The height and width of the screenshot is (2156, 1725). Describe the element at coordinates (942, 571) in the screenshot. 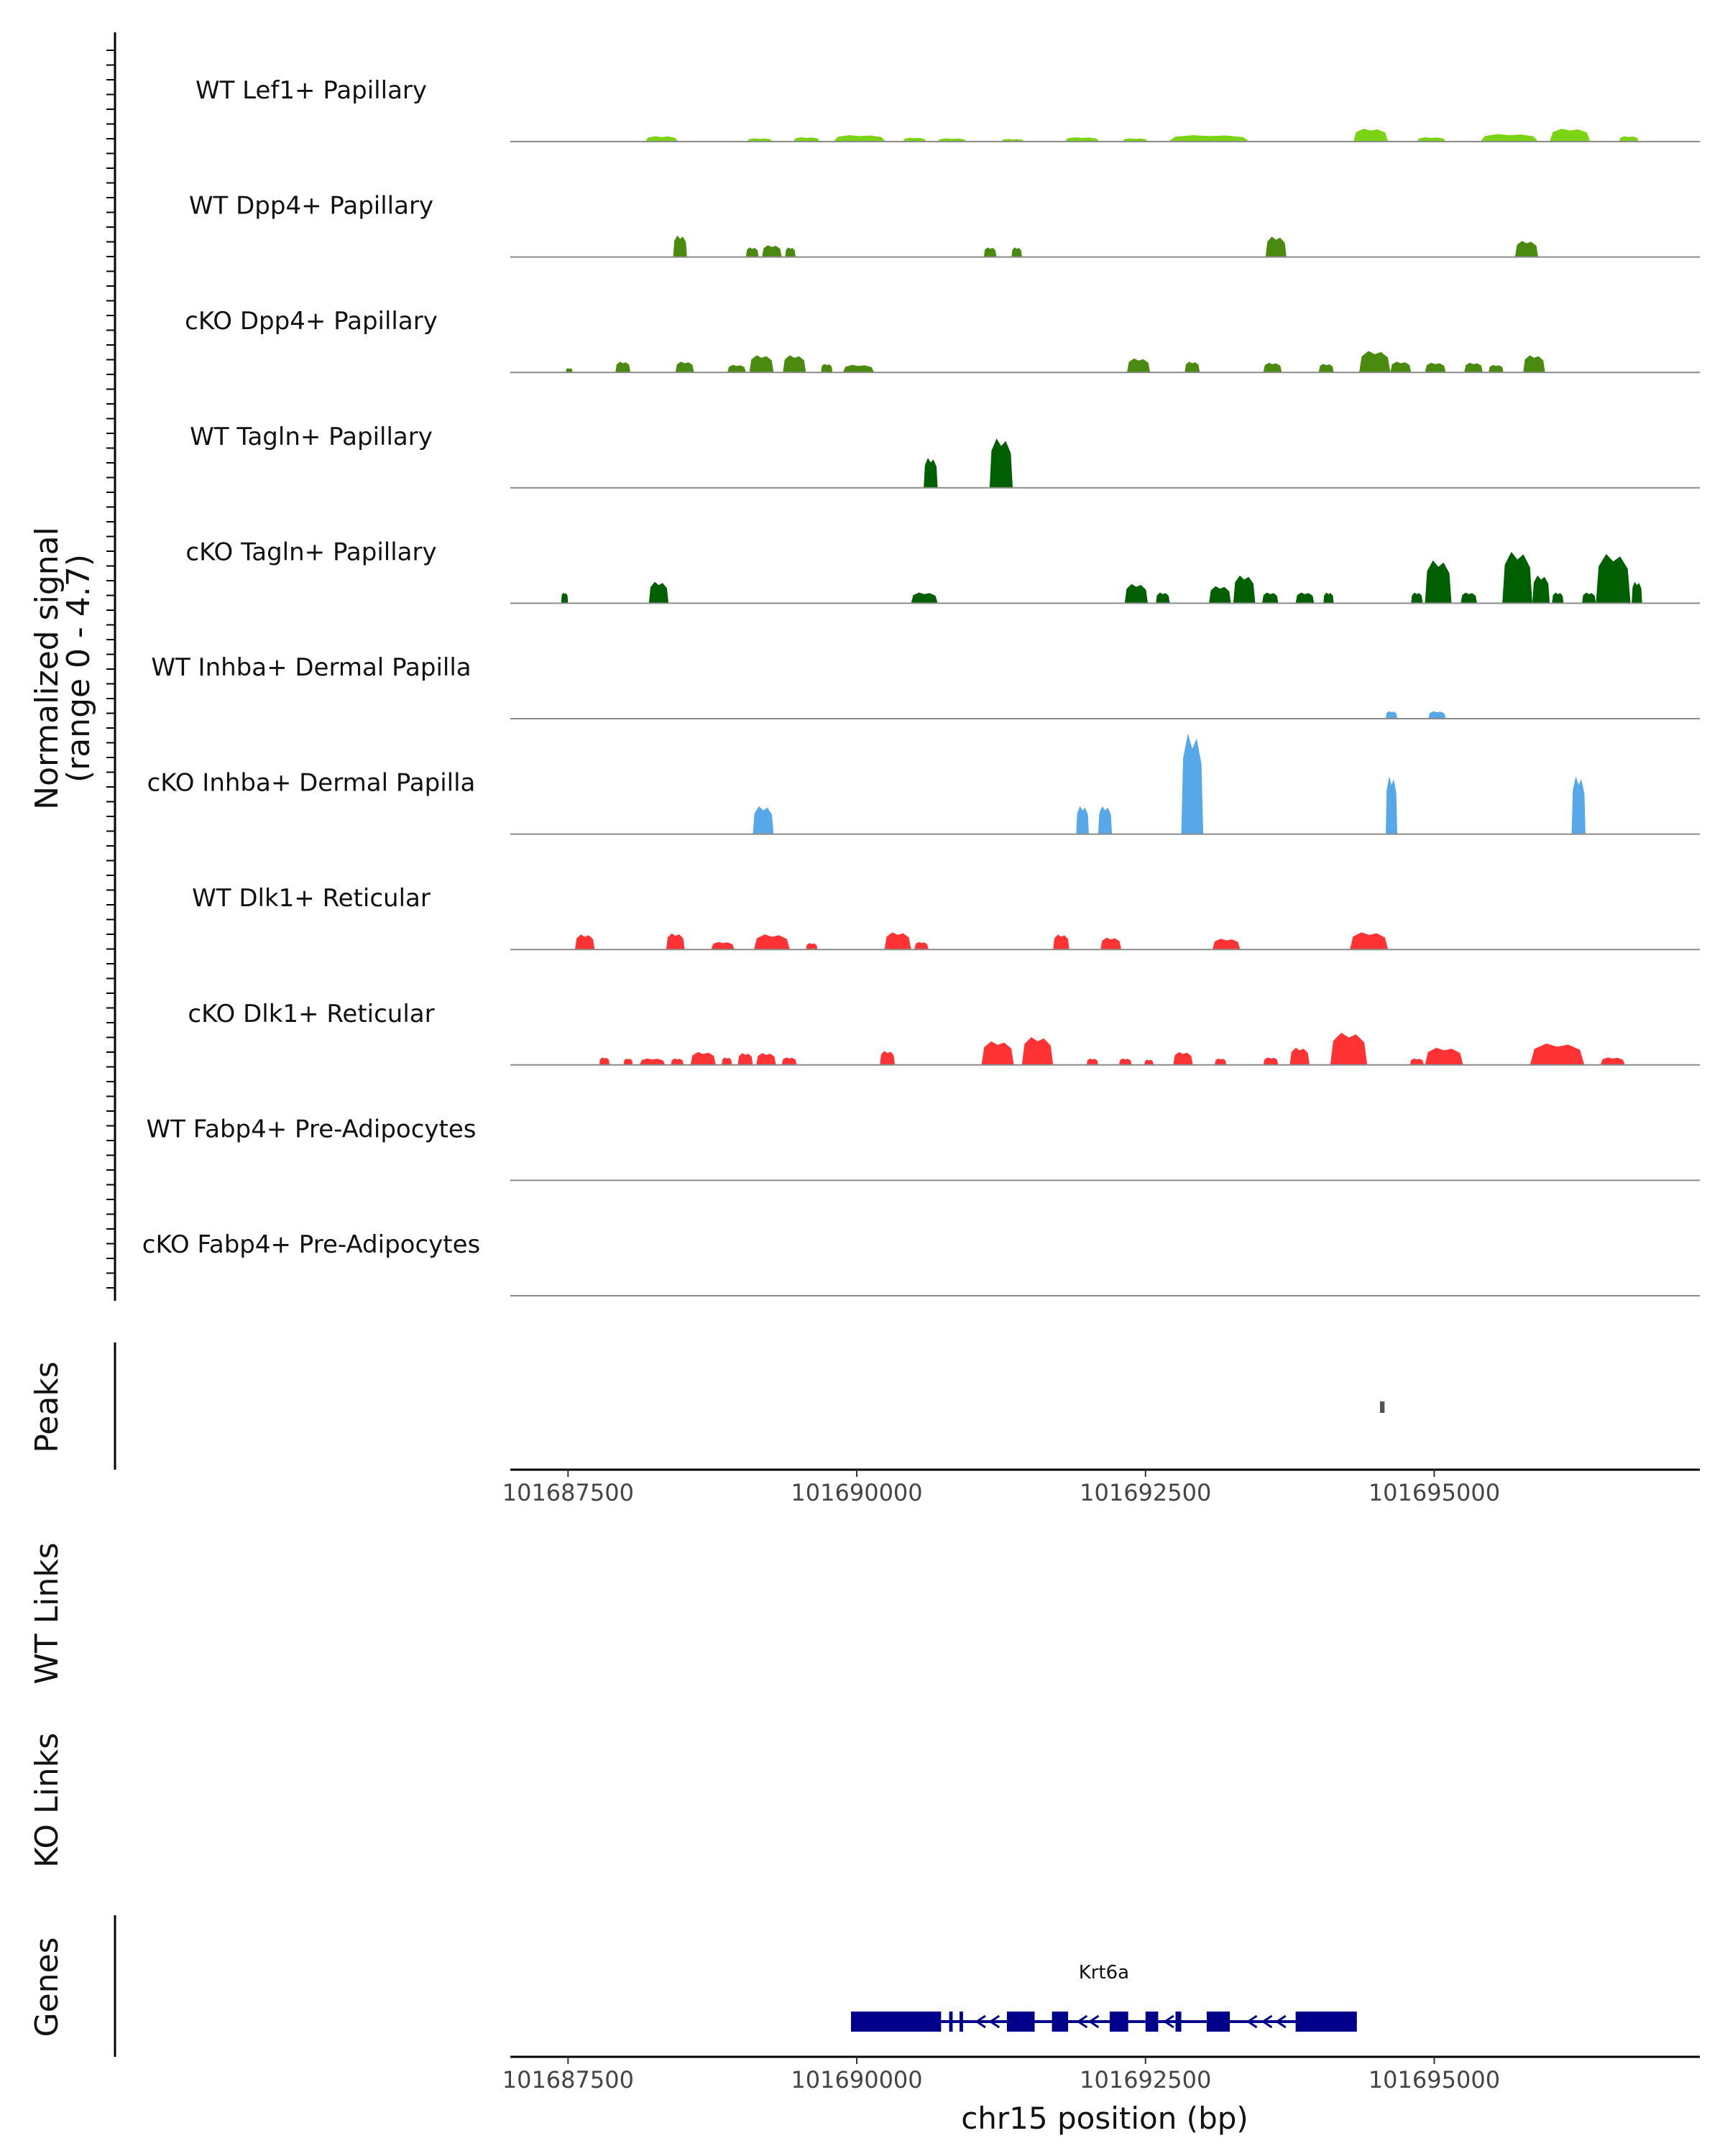

I see `track-4: cKO Tagln+ Papillary` at that location.